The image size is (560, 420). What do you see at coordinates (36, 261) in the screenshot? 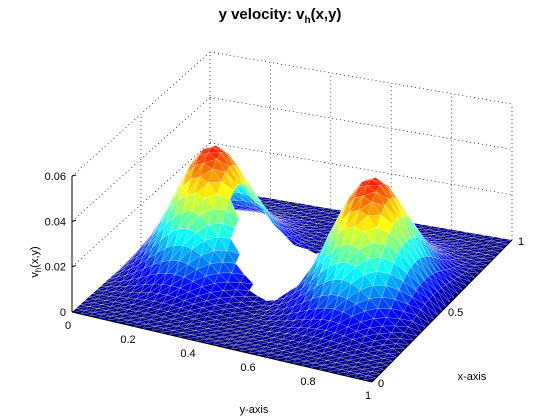
I see `z-axis-label: vh(x,y)` at bounding box center [36, 261].